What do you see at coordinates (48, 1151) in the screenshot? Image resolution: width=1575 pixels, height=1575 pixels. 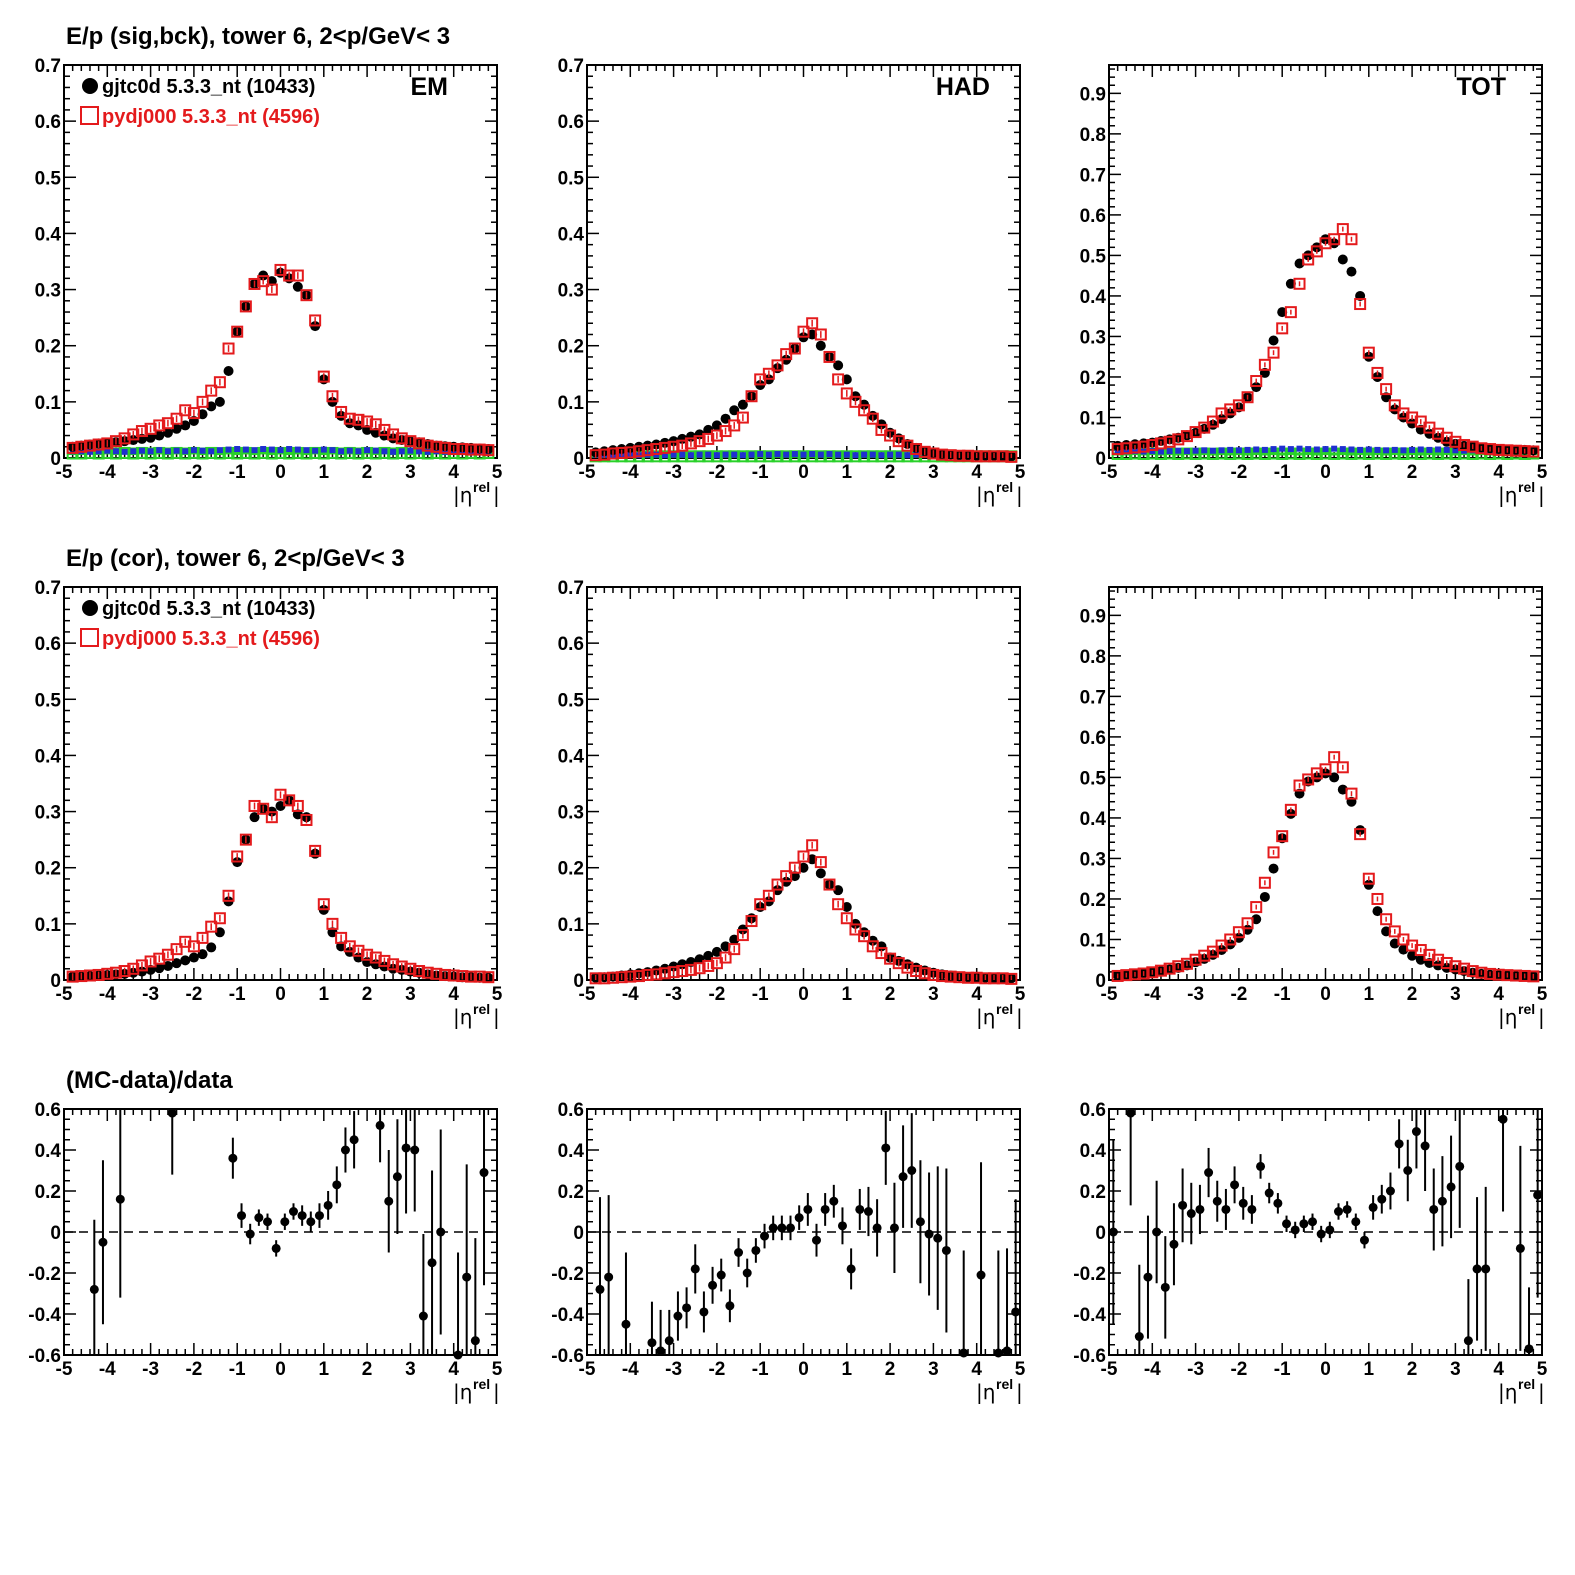 I see `y-tick-label: 0.4` at bounding box center [48, 1151].